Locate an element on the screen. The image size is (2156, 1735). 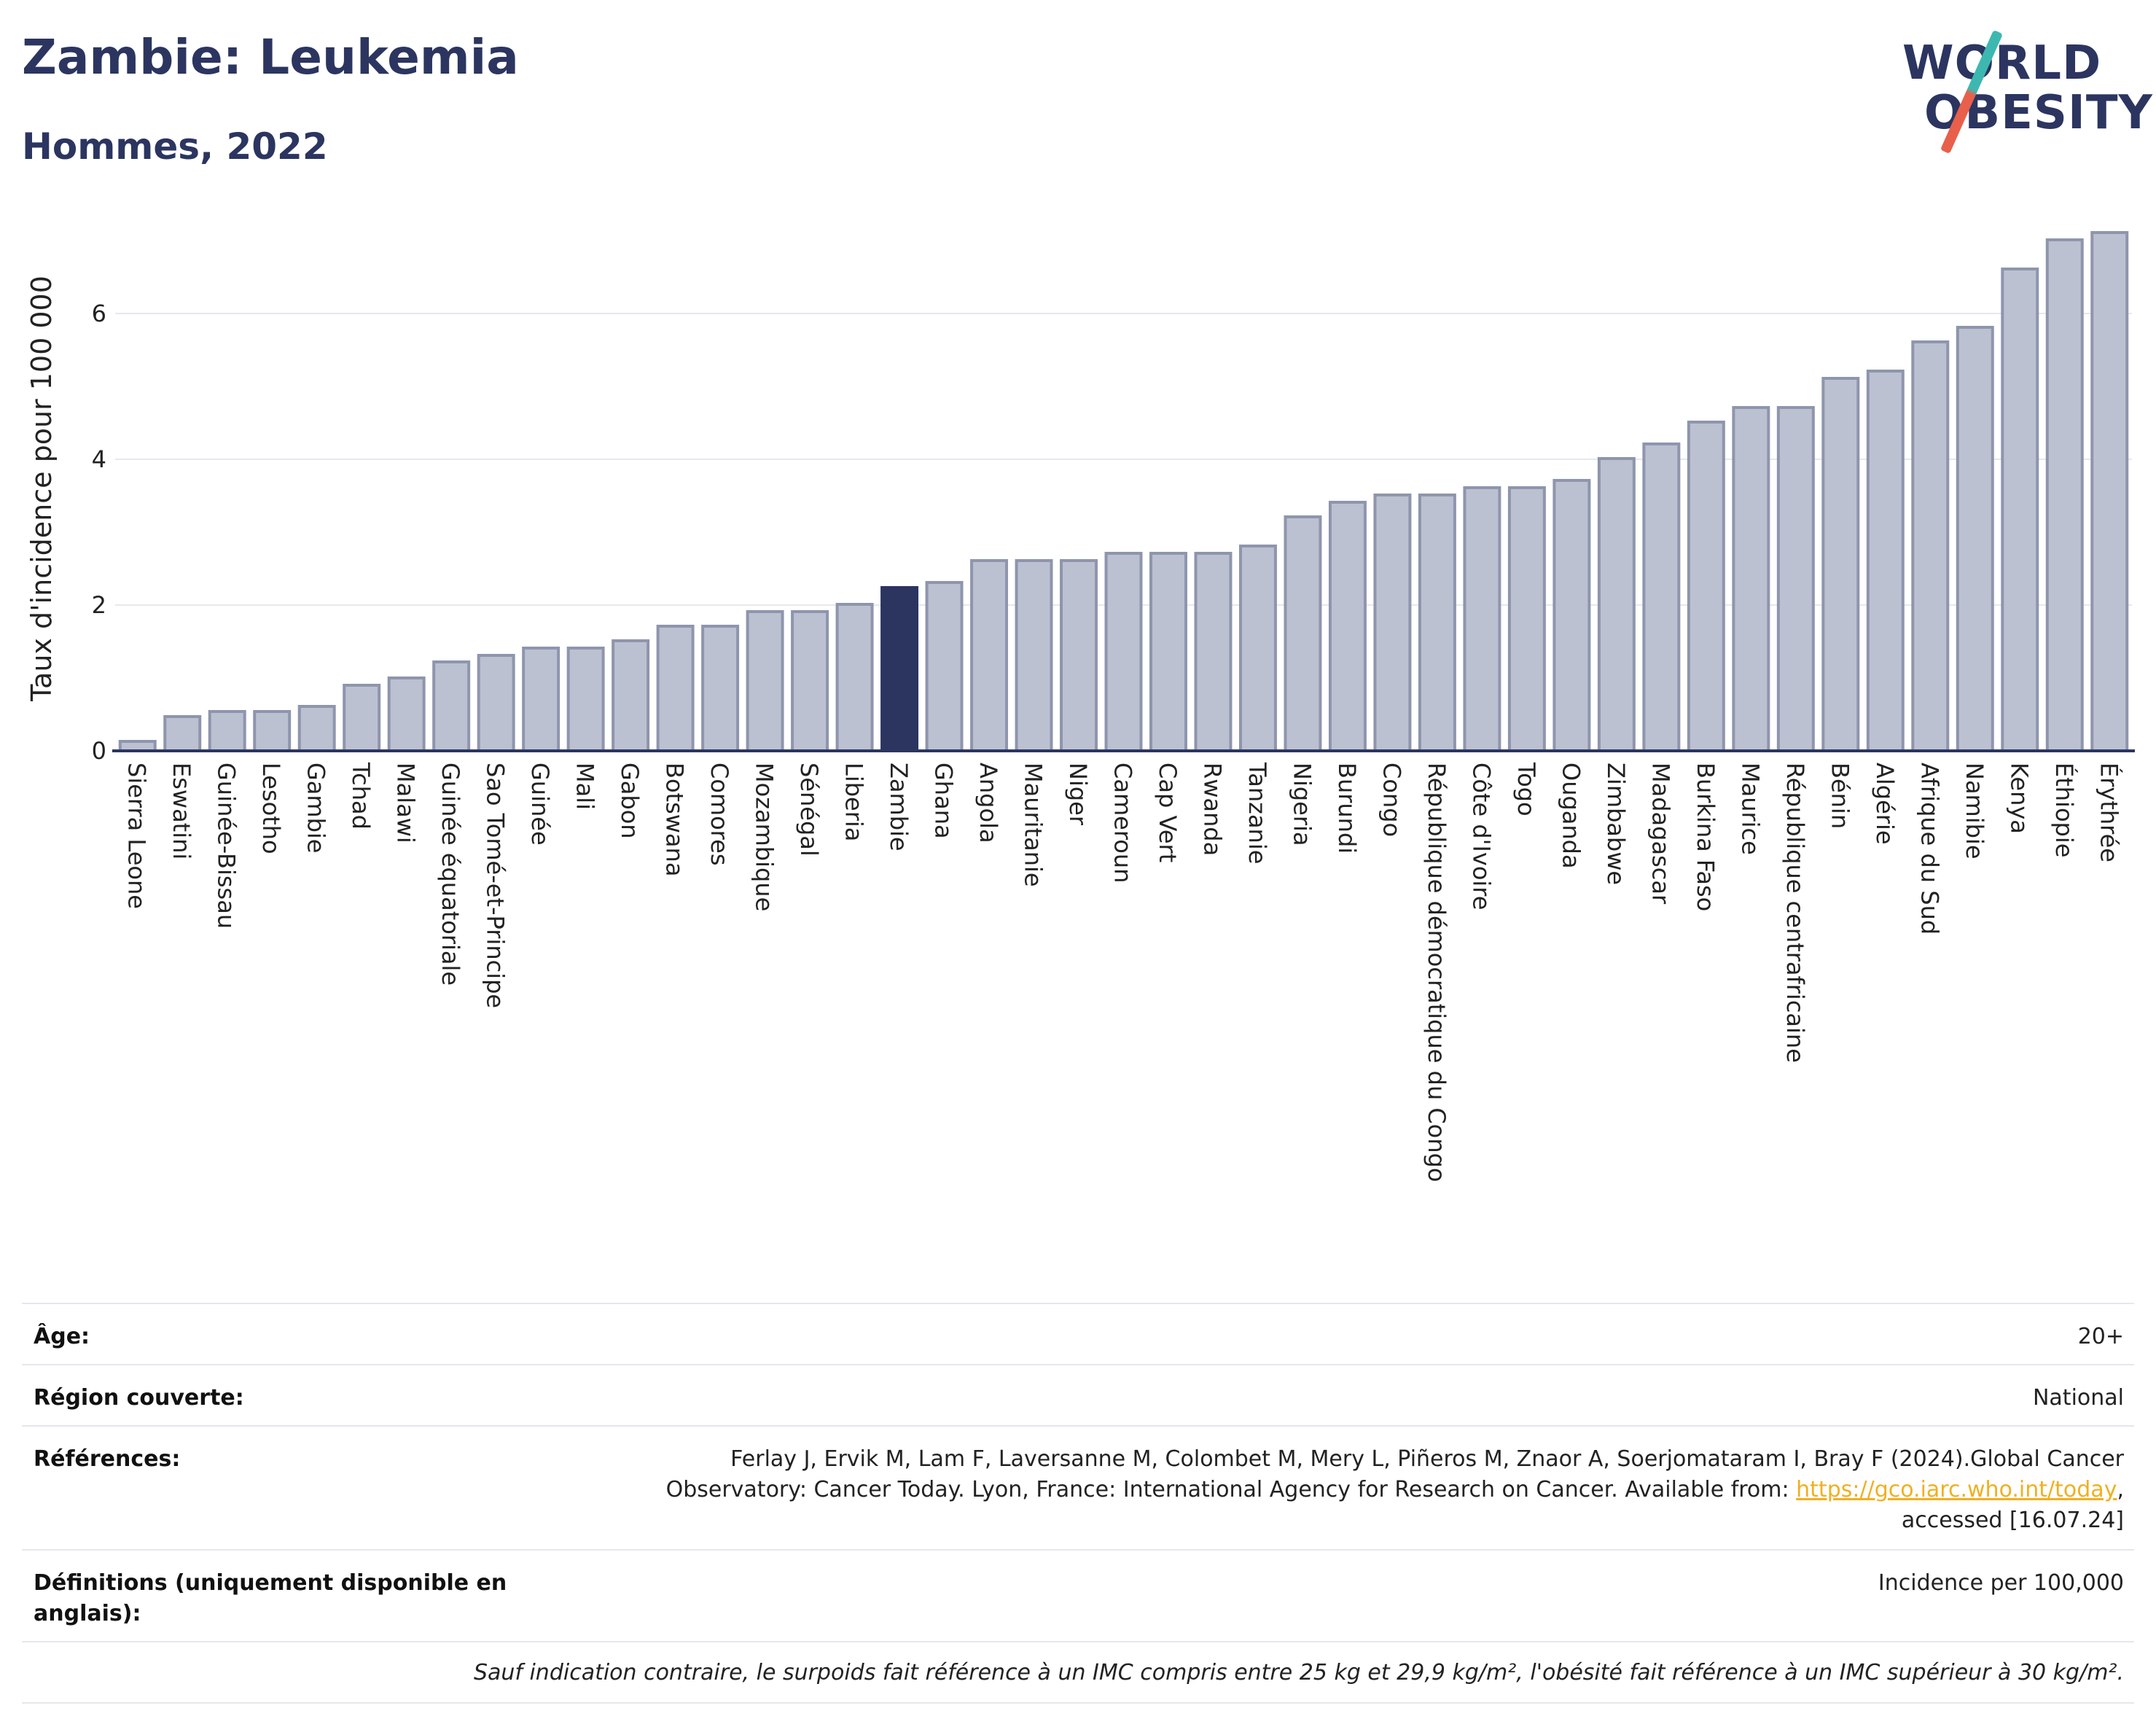
x-tick-label: Namibie is located at coordinates (1975, 811).